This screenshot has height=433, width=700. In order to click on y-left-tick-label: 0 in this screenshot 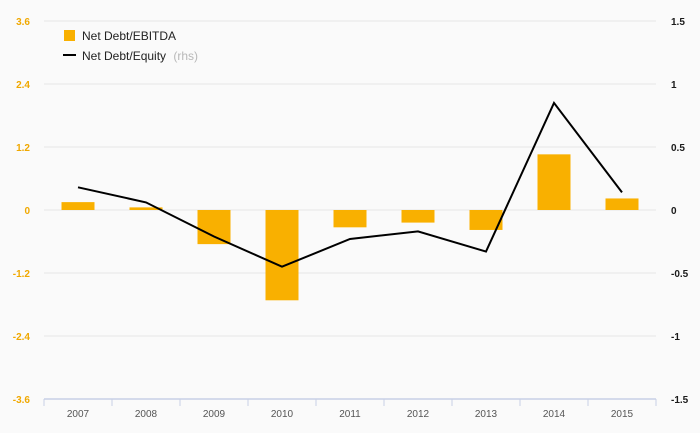, I will do `click(27, 211)`.